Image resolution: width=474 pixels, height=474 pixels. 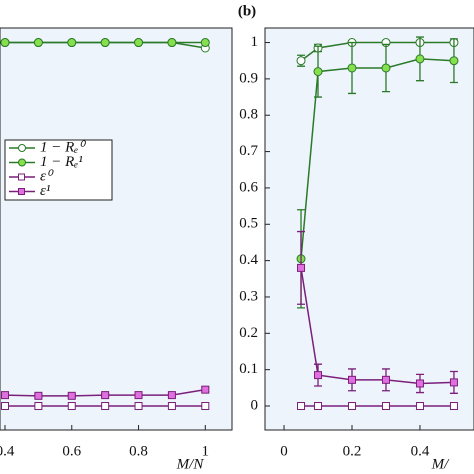 What do you see at coordinates (284, 451) in the screenshot?
I see `x-tick-label: 0` at bounding box center [284, 451].